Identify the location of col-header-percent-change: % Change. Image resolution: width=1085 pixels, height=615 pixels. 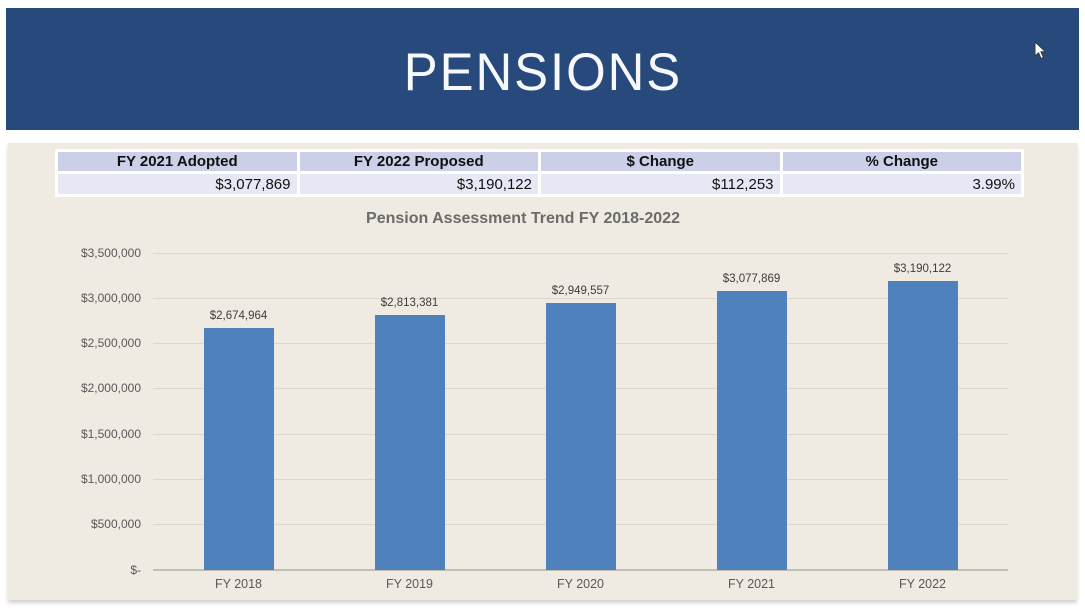
(901, 161).